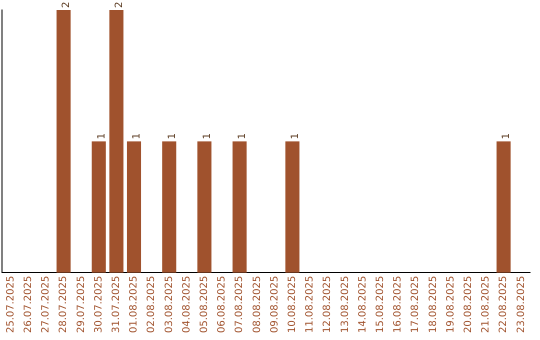 This screenshot has width=540, height=340. Describe the element at coordinates (116, 305) in the screenshot. I see `x-tick-label: 31.07.2025` at that location.